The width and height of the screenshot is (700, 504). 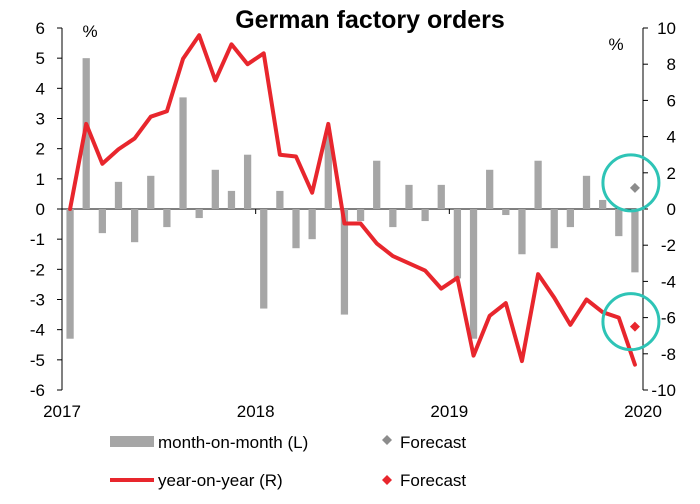 I want to click on right-tick-label: -2, so click(x=668, y=245).